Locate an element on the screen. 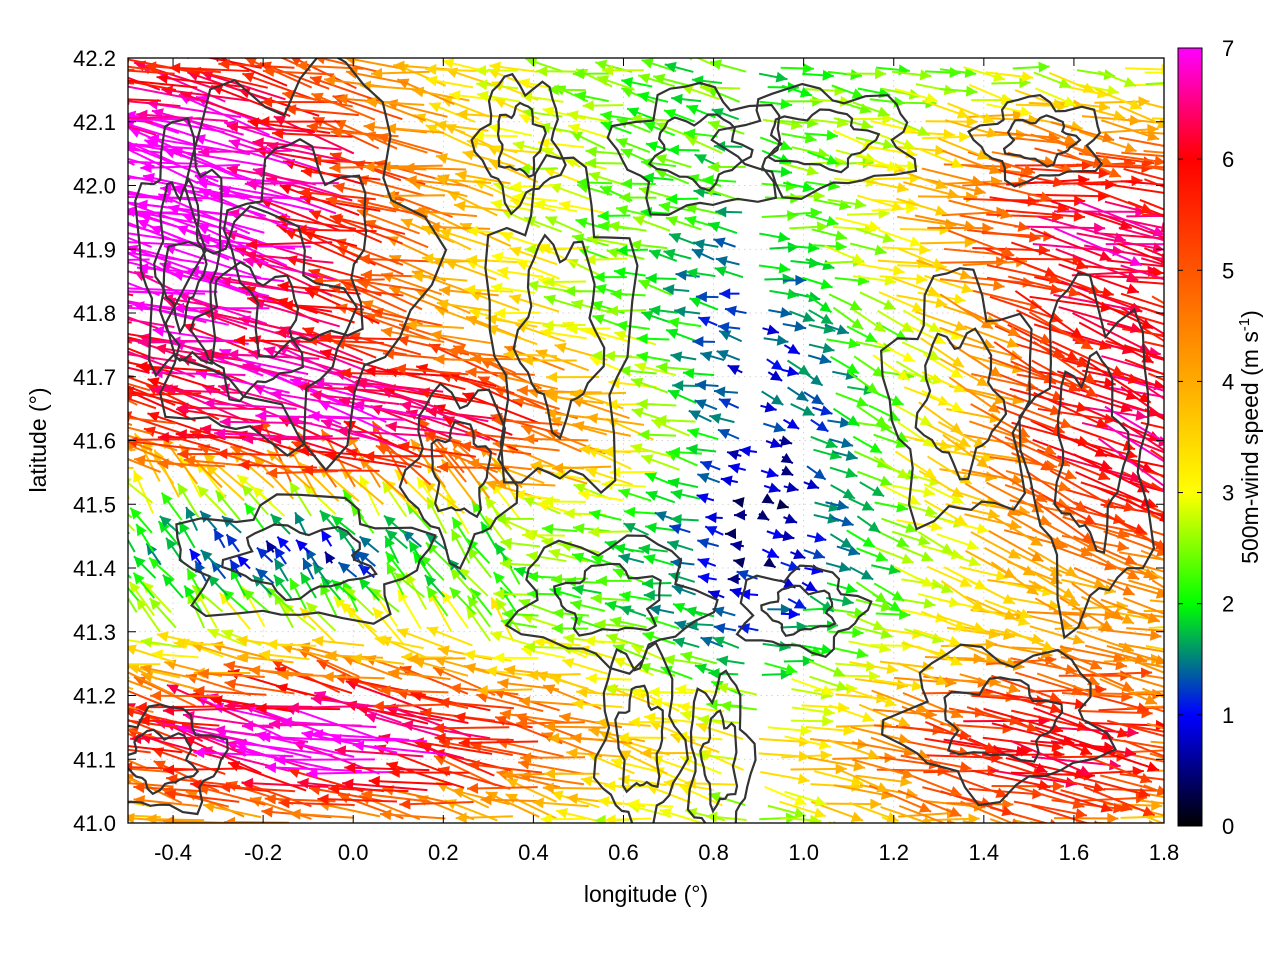 Image resolution: width=1280 pixels, height=960 pixels. colorbar-tick-label: 3 is located at coordinates (1228, 493).